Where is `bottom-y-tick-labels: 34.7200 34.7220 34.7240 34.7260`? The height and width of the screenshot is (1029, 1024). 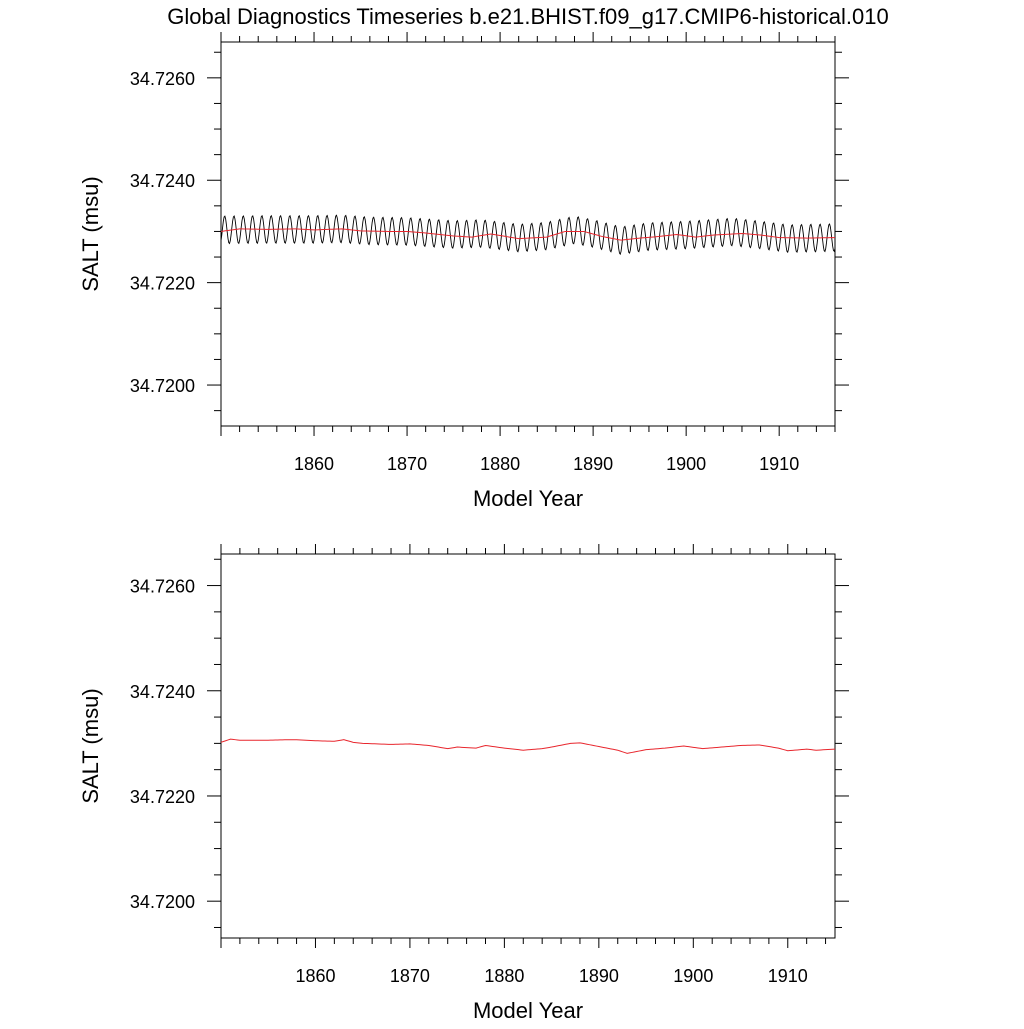 bottom-y-tick-labels: 34.7200 34.7220 34.7240 34.7260 is located at coordinates (162, 745).